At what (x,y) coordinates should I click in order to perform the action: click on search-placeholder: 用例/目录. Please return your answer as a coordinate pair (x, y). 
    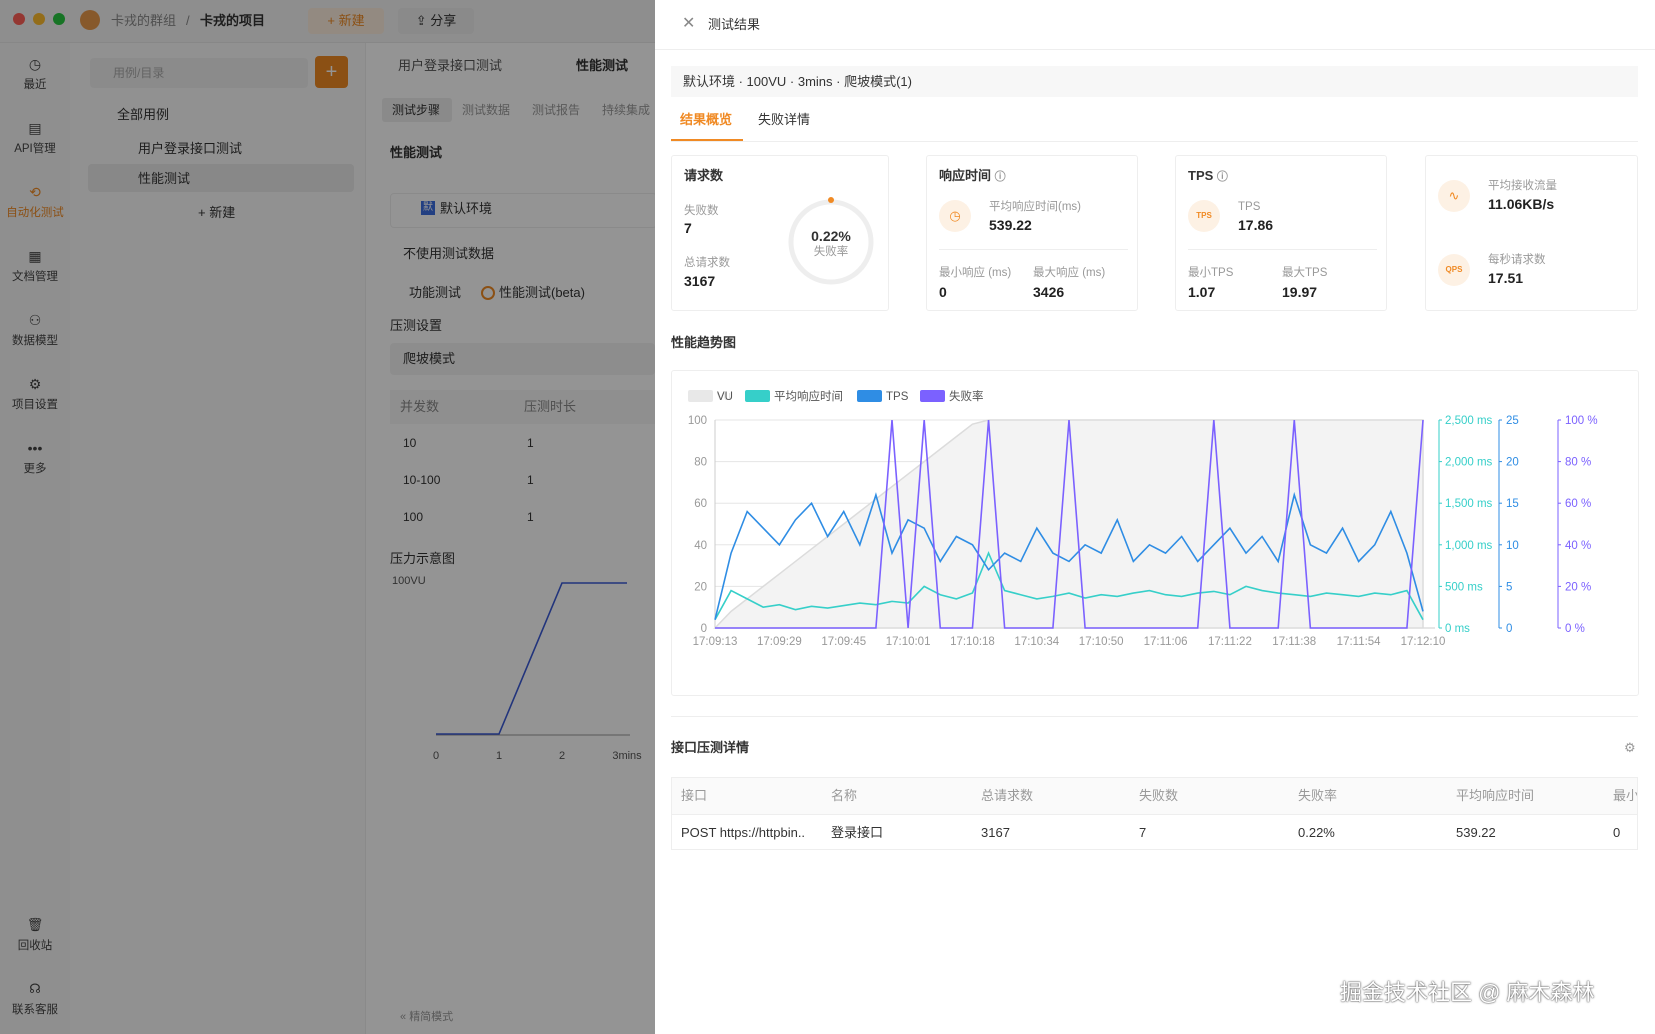
    Looking at the image, I should click on (139, 73).